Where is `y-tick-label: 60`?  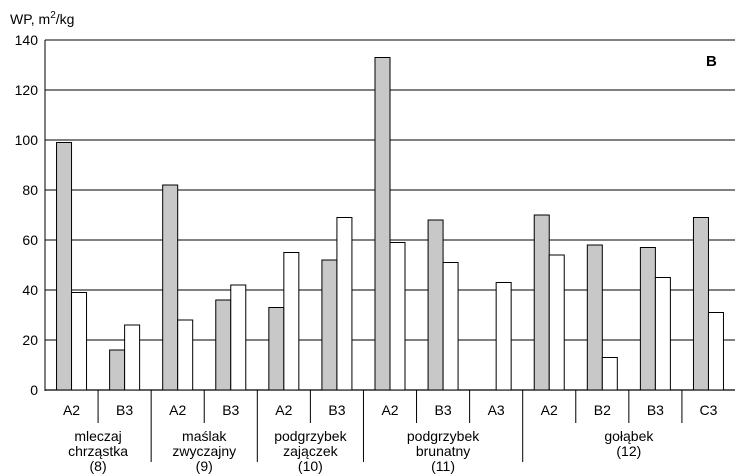
y-tick-label: 60 is located at coordinates (30, 240).